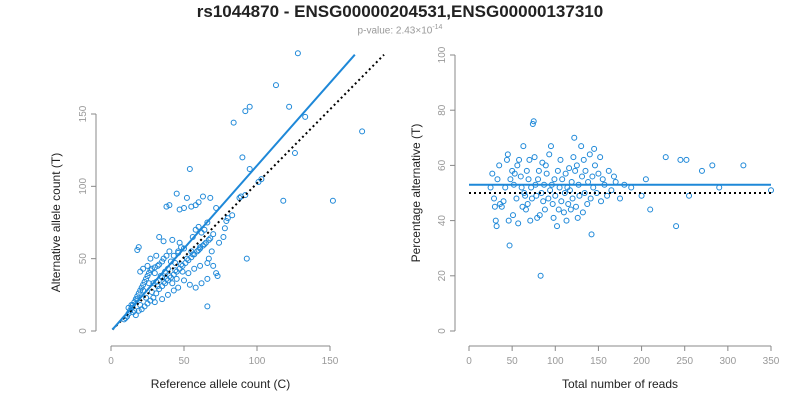  Describe the element at coordinates (771, 361) in the screenshot. I see `x-tick-label: 350` at that location.